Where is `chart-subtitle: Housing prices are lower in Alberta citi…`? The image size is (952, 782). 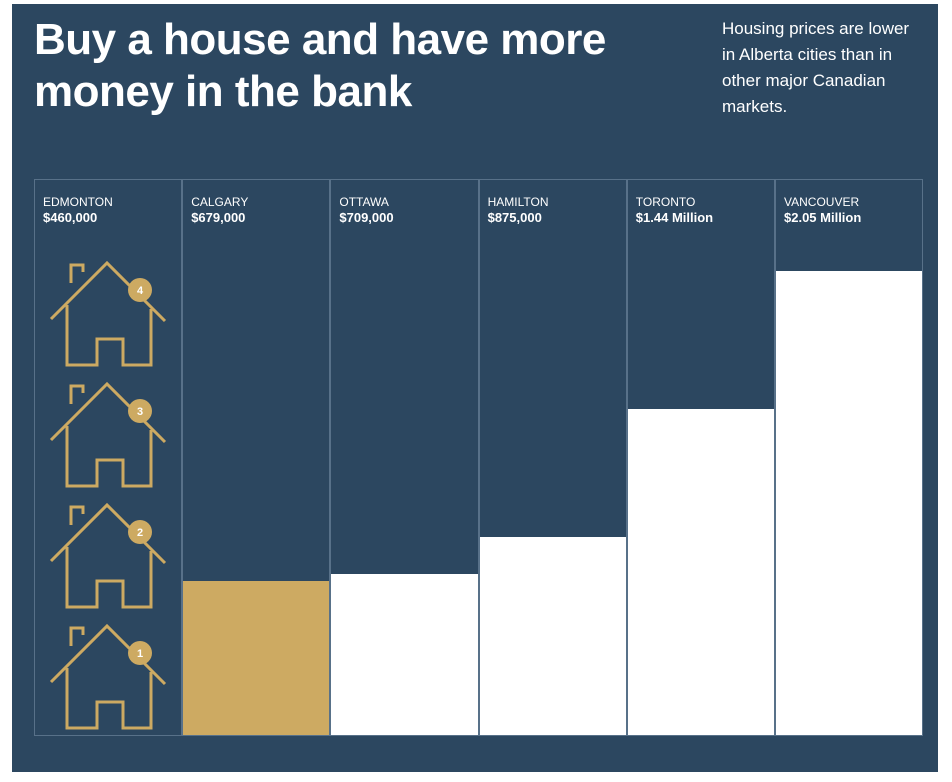
chart-subtitle: Housing prices are lower in Alberta citi… is located at coordinates (816, 67).